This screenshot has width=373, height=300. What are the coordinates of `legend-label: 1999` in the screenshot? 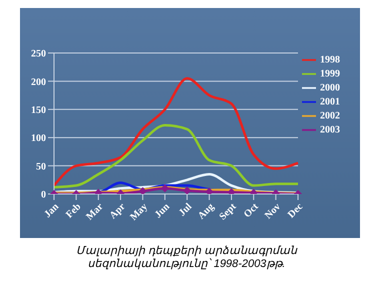 It's located at (330, 74).